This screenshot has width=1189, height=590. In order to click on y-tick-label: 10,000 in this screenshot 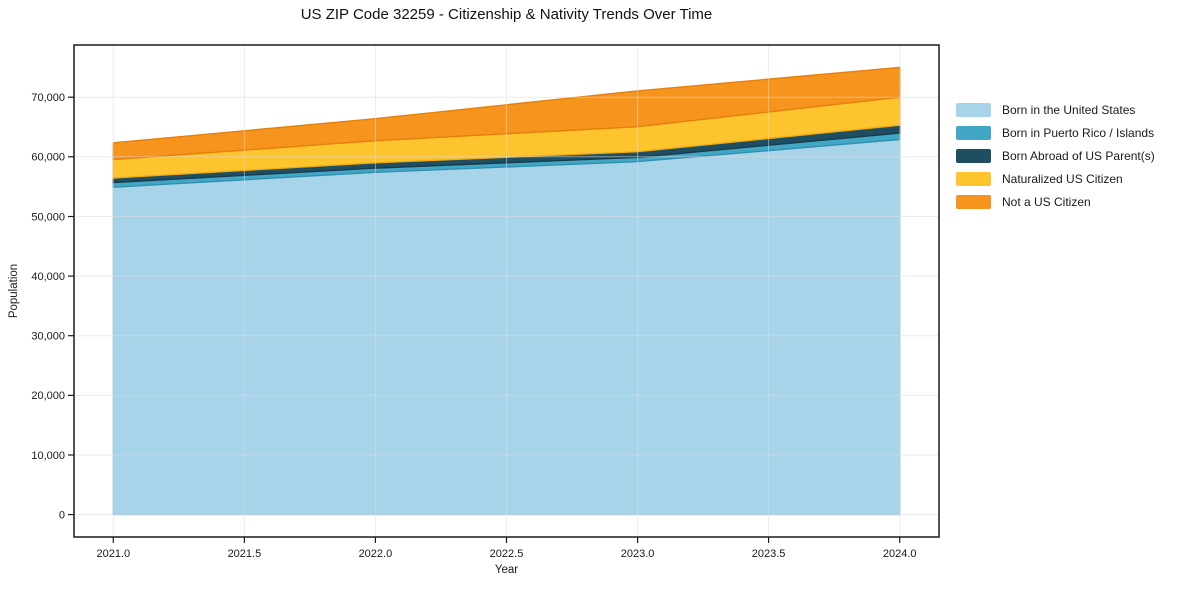, I will do `click(48, 456)`.